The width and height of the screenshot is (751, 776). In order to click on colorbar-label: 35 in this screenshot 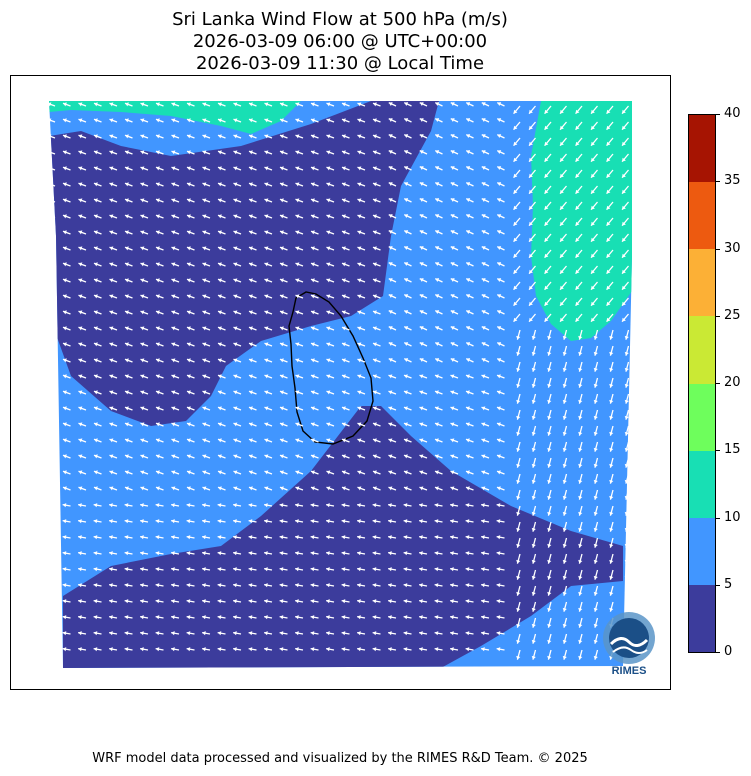, I will do `click(732, 181)`.